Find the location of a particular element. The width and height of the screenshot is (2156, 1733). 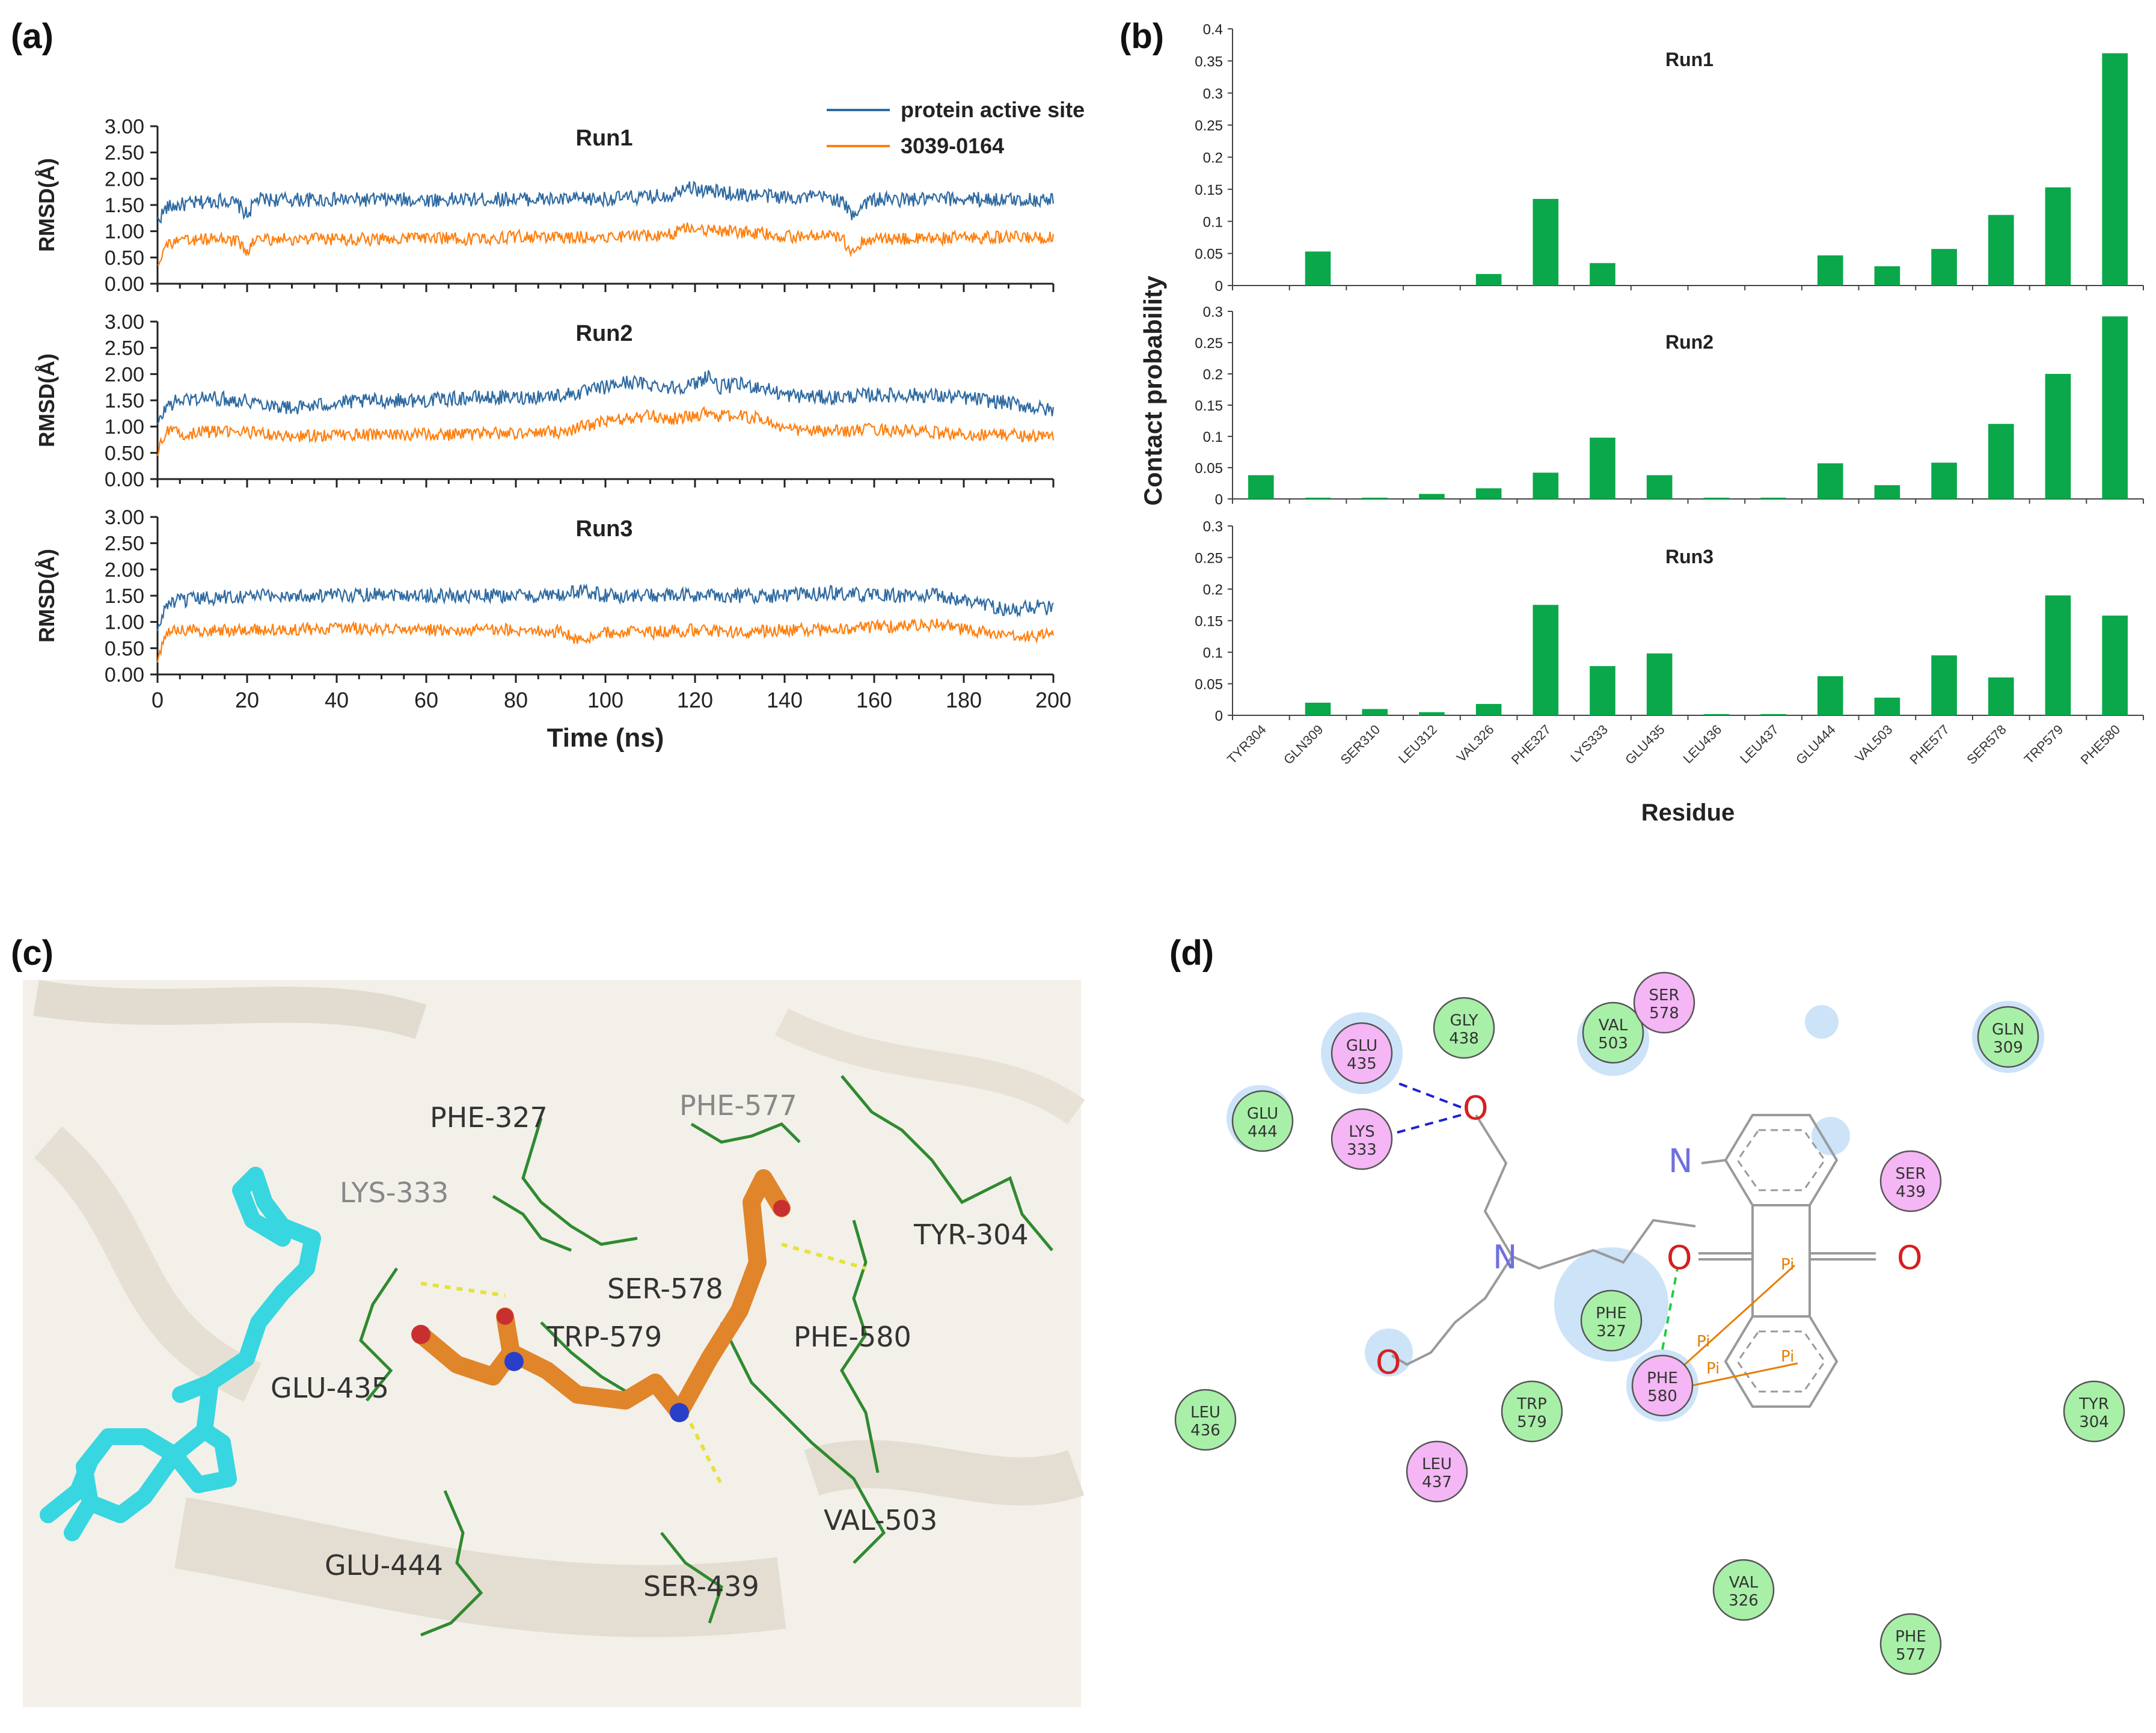

category-label: LEU312 is located at coordinates (1417, 744).